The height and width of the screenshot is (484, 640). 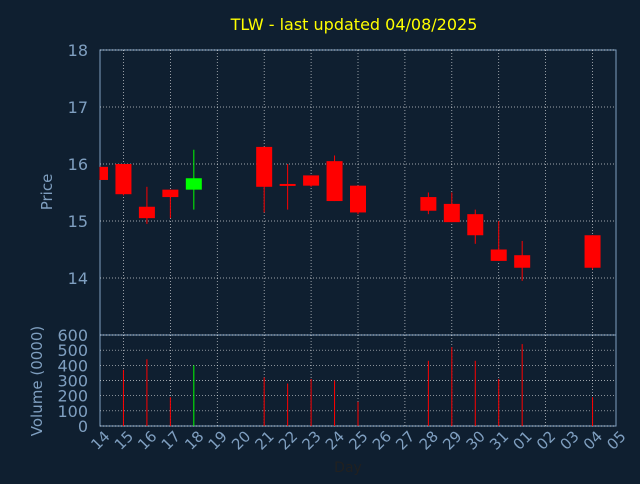 What do you see at coordinates (72, 365) in the screenshot?
I see `volume-tick-label: 400` at bounding box center [72, 365].